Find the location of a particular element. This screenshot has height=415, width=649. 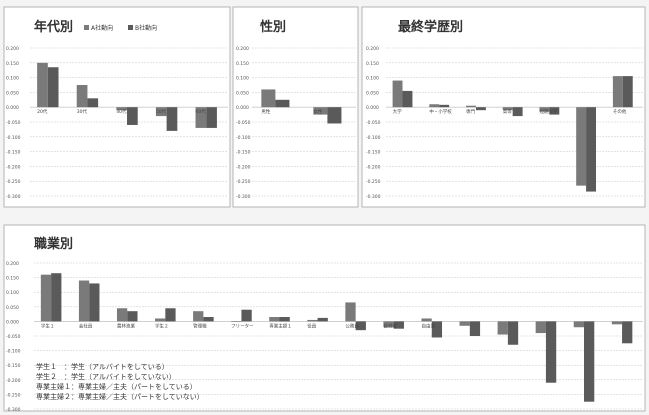

x-tick-label: 学生１ is located at coordinates (48, 325).